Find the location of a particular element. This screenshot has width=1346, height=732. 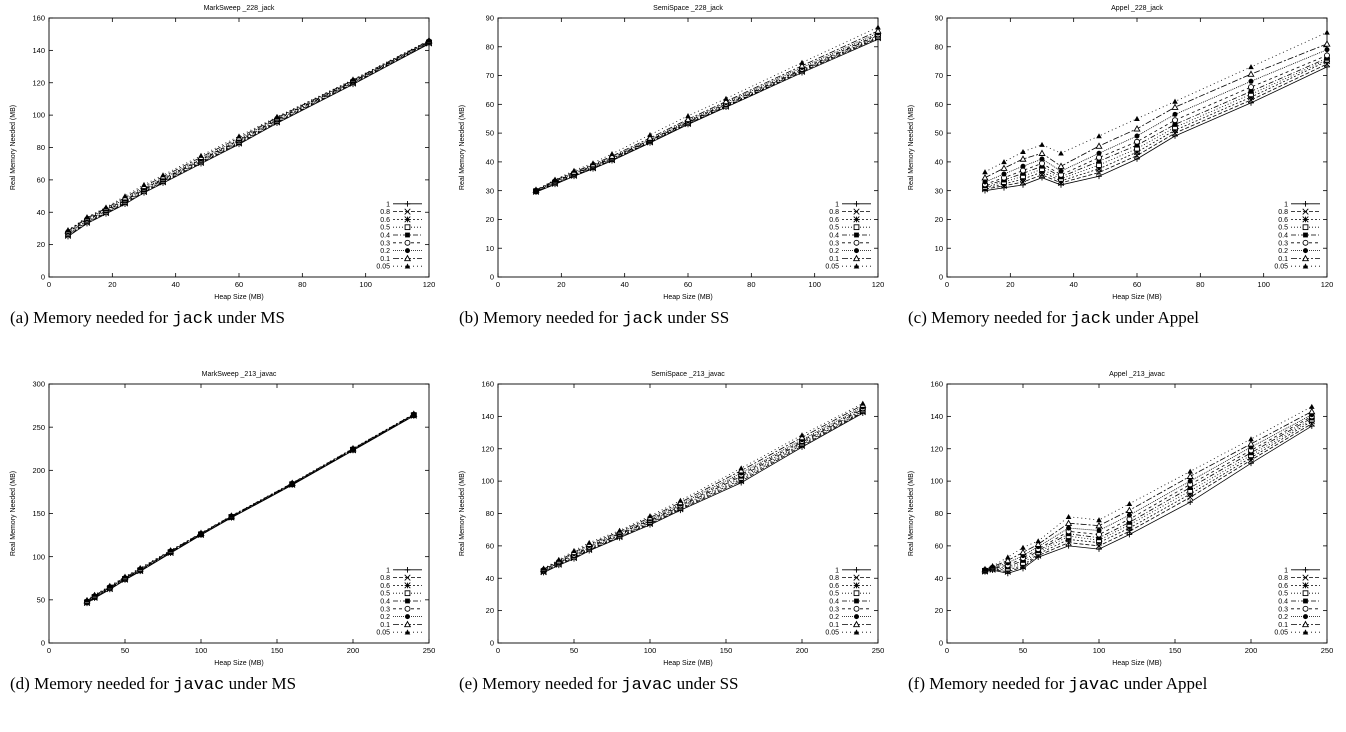

legend: 10.80.60.50.40.30.20.10.05 is located at coordinates (848, 236).